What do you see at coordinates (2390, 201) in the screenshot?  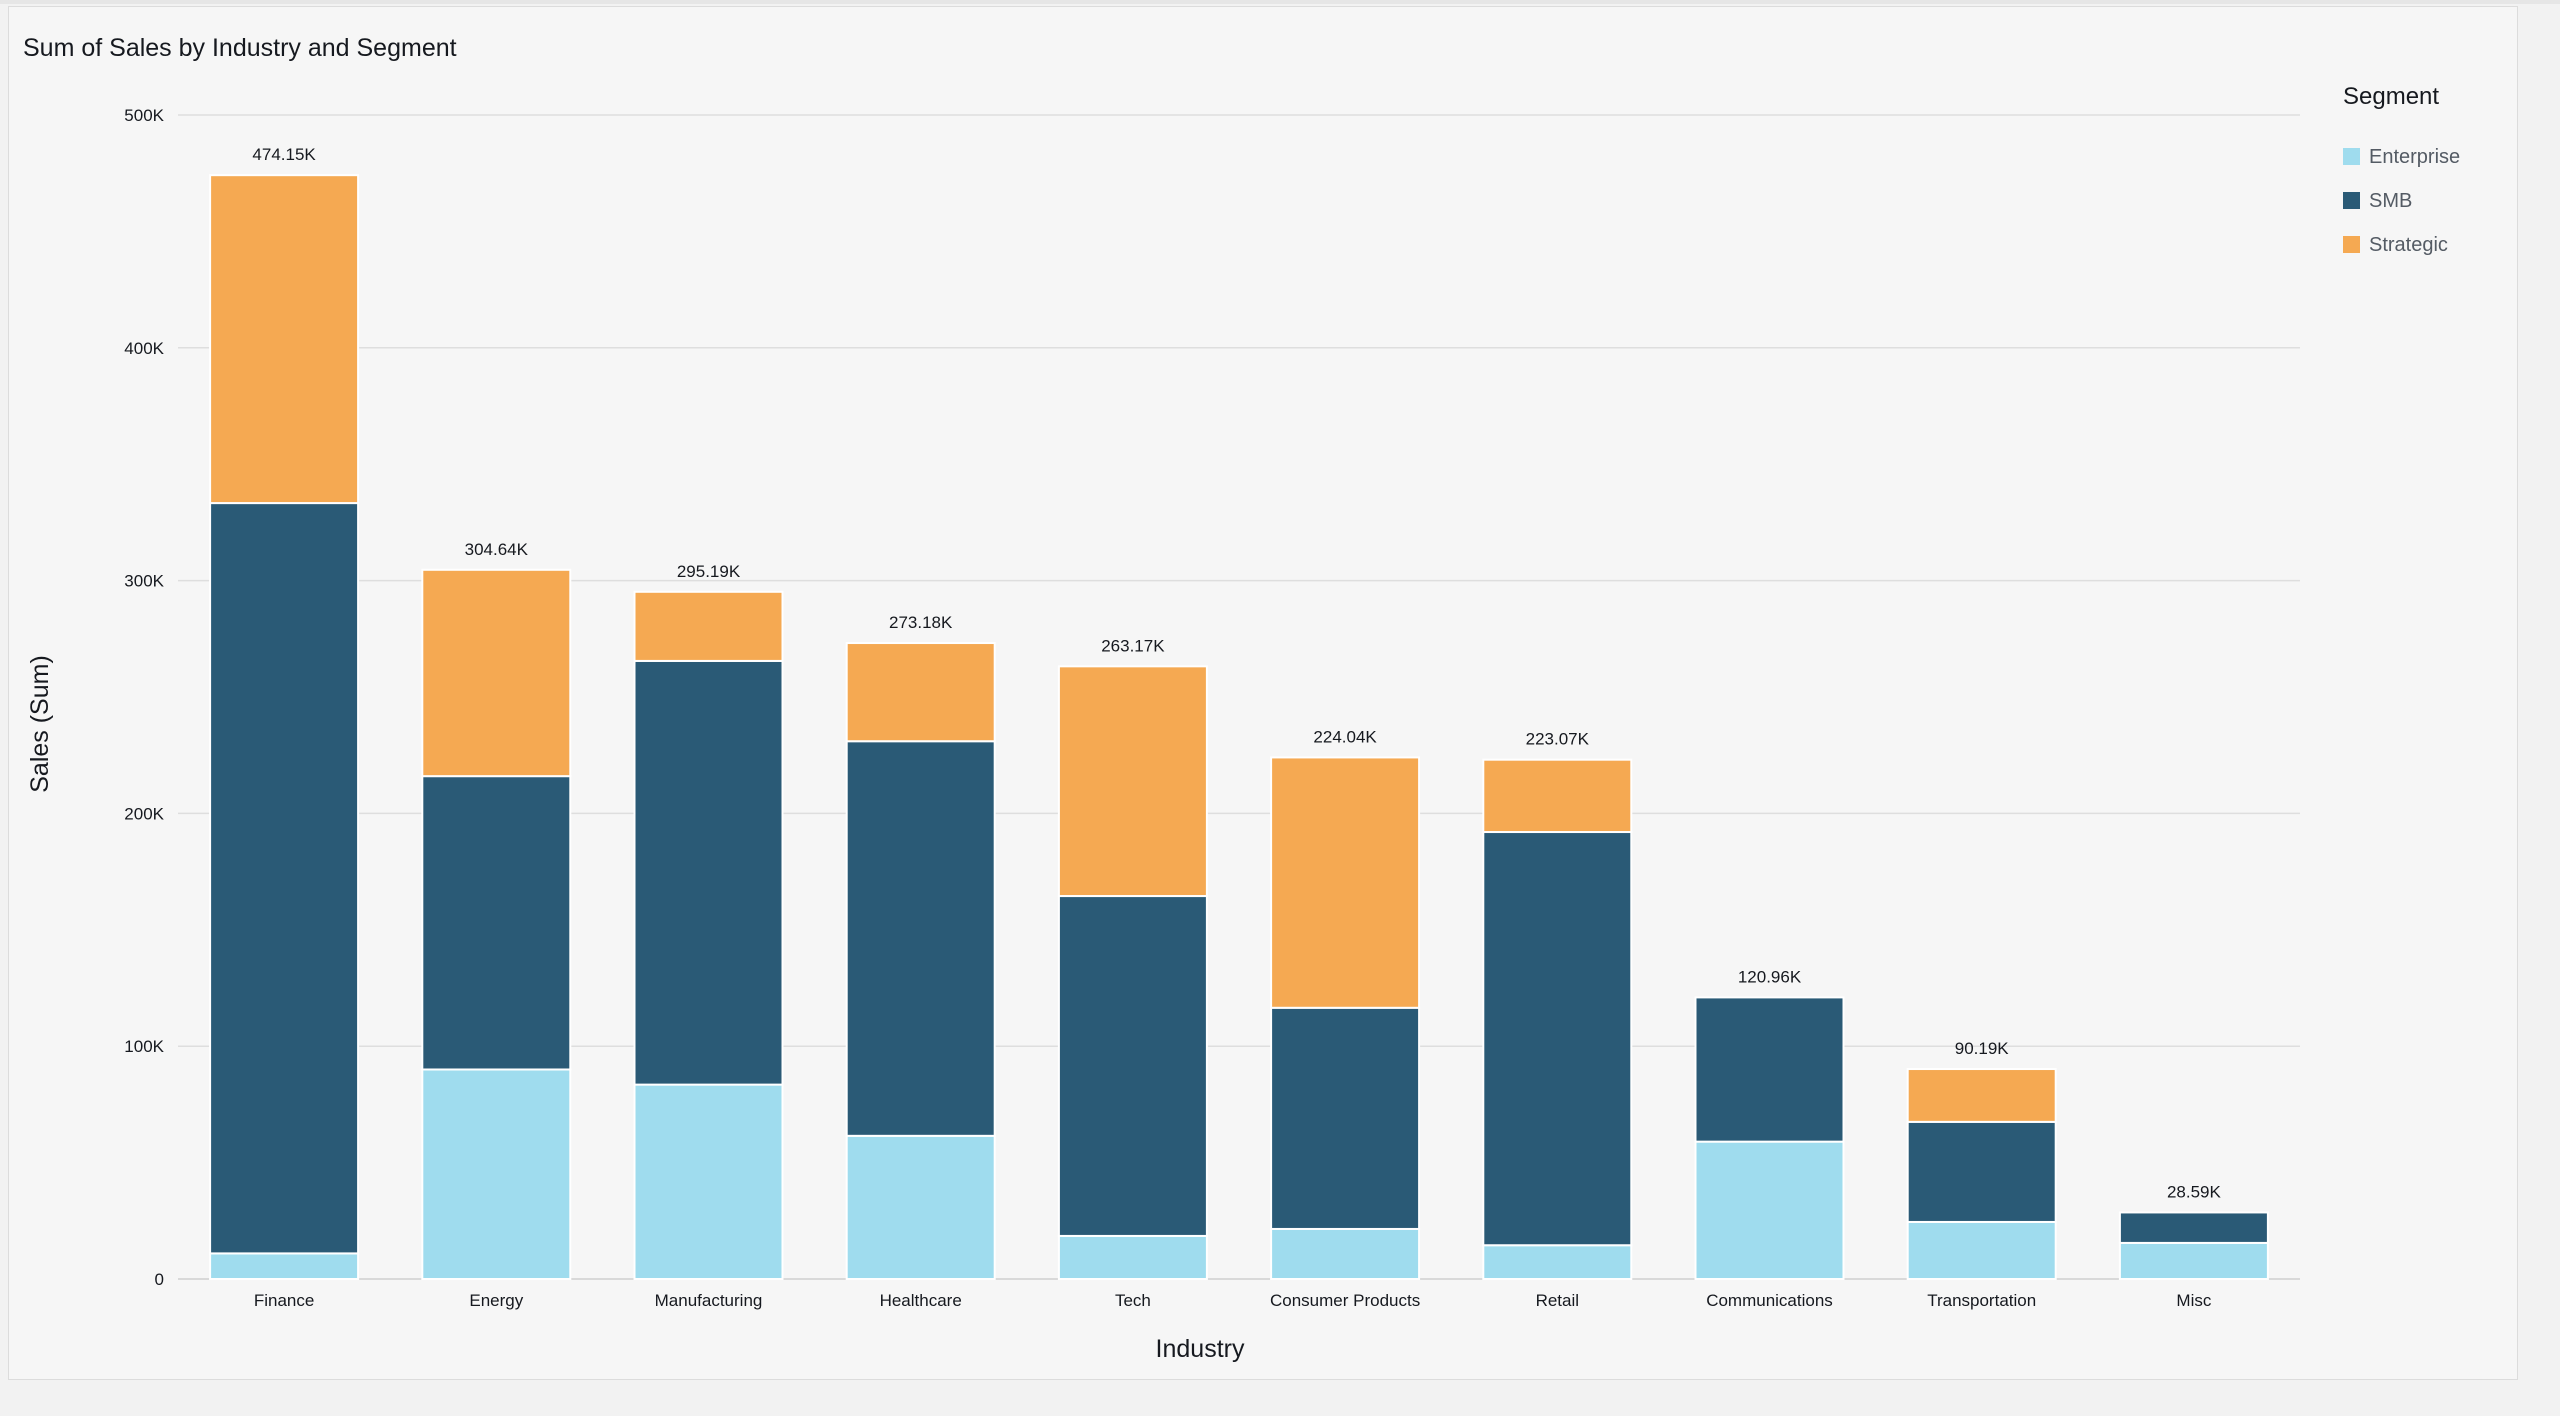 I see `legend-label-smb: SMB` at bounding box center [2390, 201].